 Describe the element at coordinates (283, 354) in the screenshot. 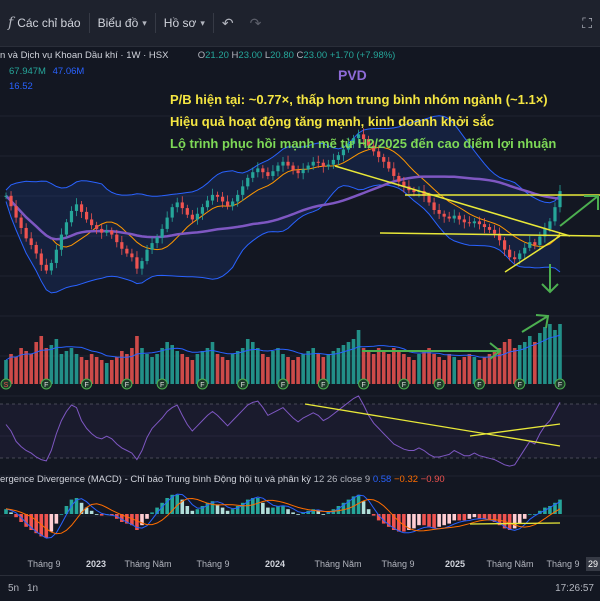

I see `volume-series` at that location.